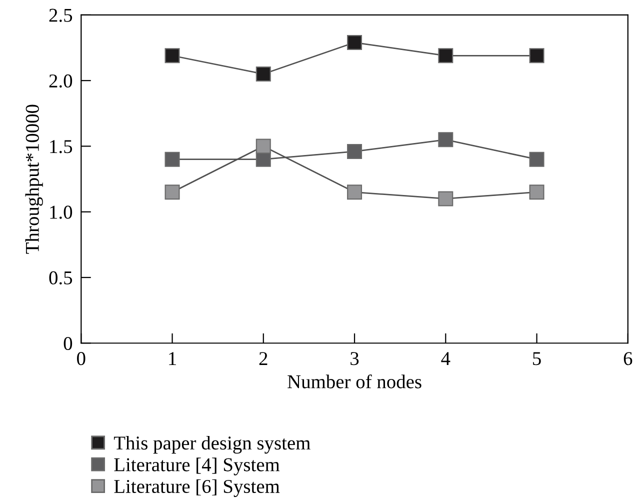  Describe the element at coordinates (61, 147) in the screenshot. I see `y-tick-label: 1.5` at that location.